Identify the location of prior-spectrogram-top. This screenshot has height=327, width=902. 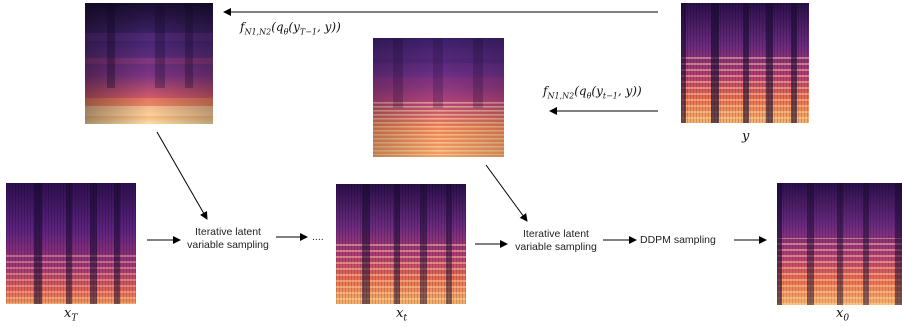
(149, 63).